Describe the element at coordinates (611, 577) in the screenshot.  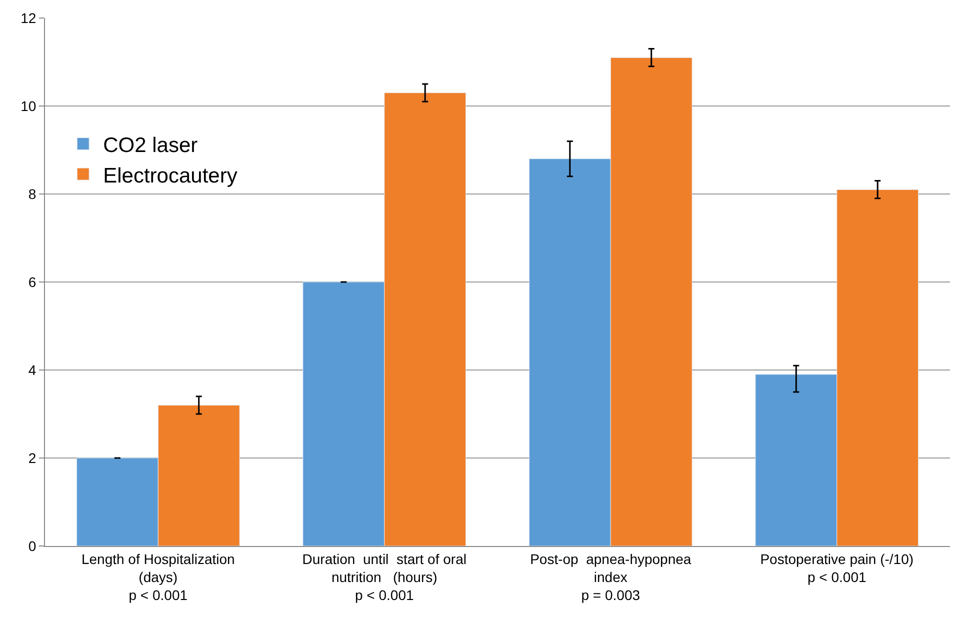
I see `x-tick-label: Post-op apnea-hypopnea index p = 0.003` at that location.